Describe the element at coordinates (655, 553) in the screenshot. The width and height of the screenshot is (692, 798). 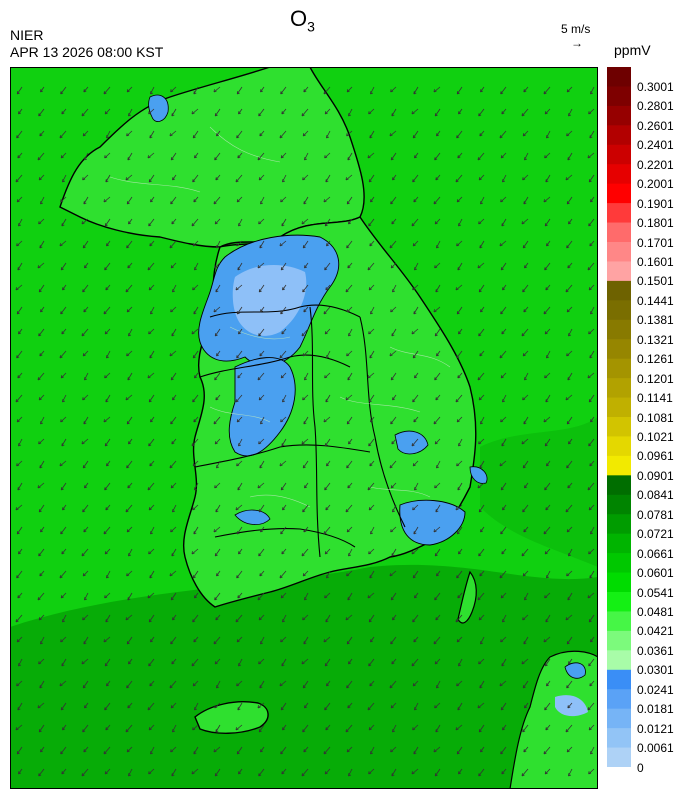
I see `legend-label: 0.0661` at that location.